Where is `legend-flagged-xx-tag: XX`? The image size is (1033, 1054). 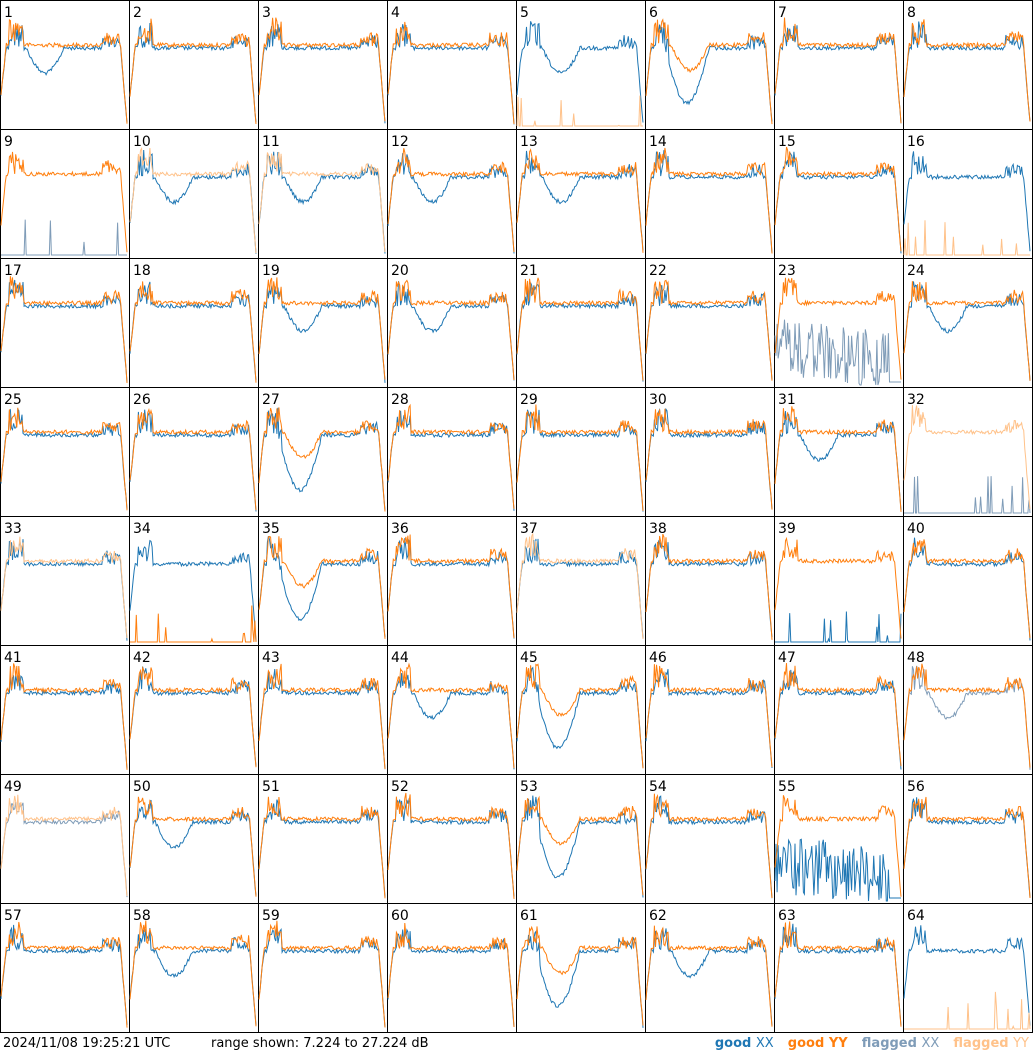 legend-flagged-xx-tag: XX is located at coordinates (930, 1043).